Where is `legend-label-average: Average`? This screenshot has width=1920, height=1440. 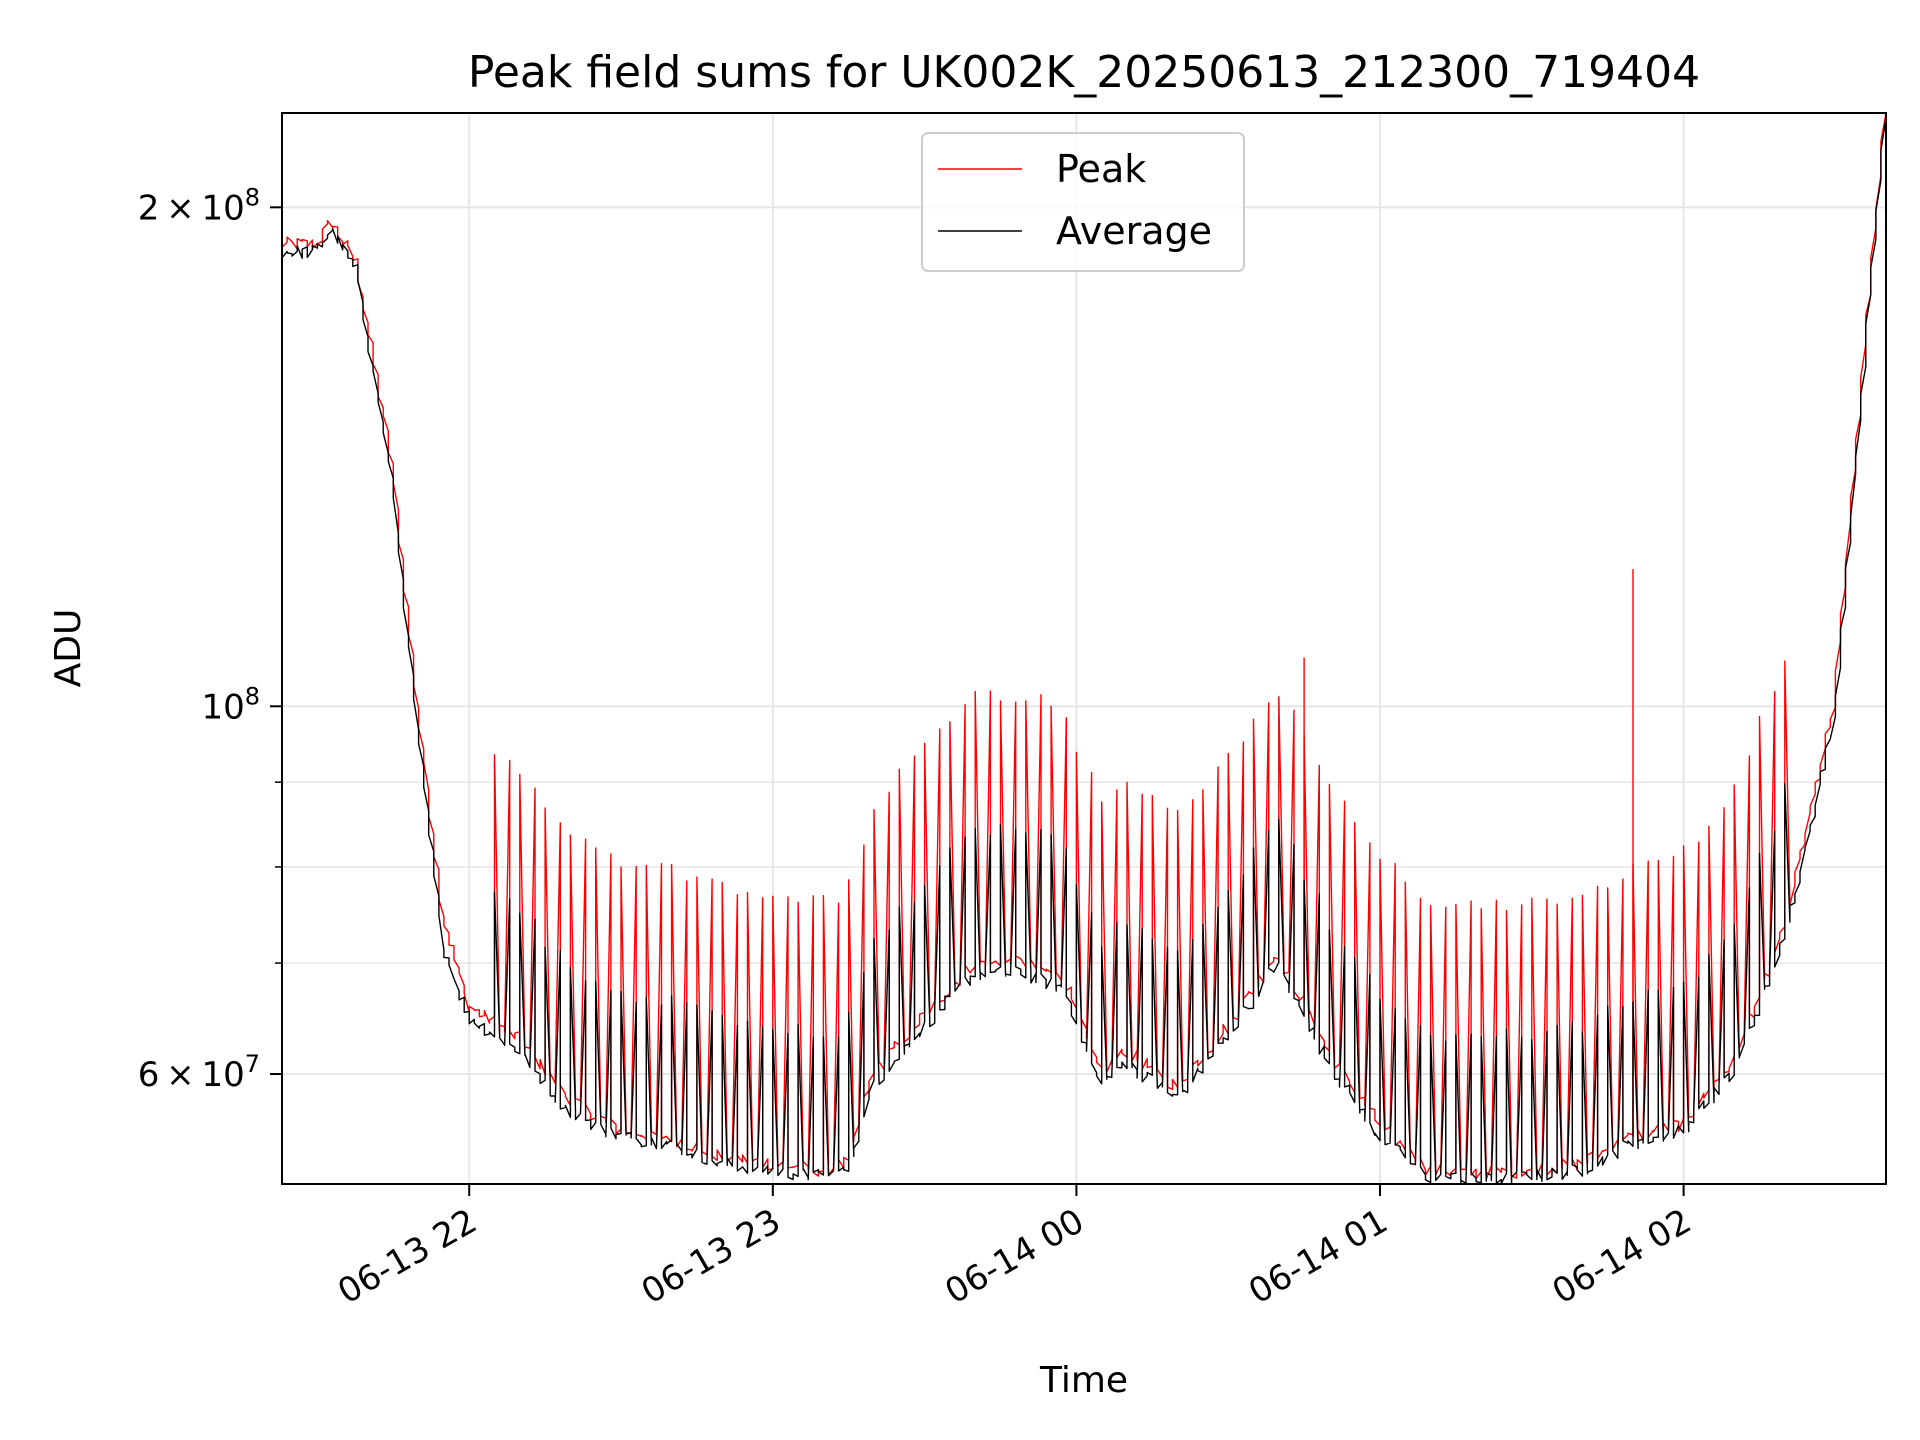
legend-label-average: Average is located at coordinates (1134, 231).